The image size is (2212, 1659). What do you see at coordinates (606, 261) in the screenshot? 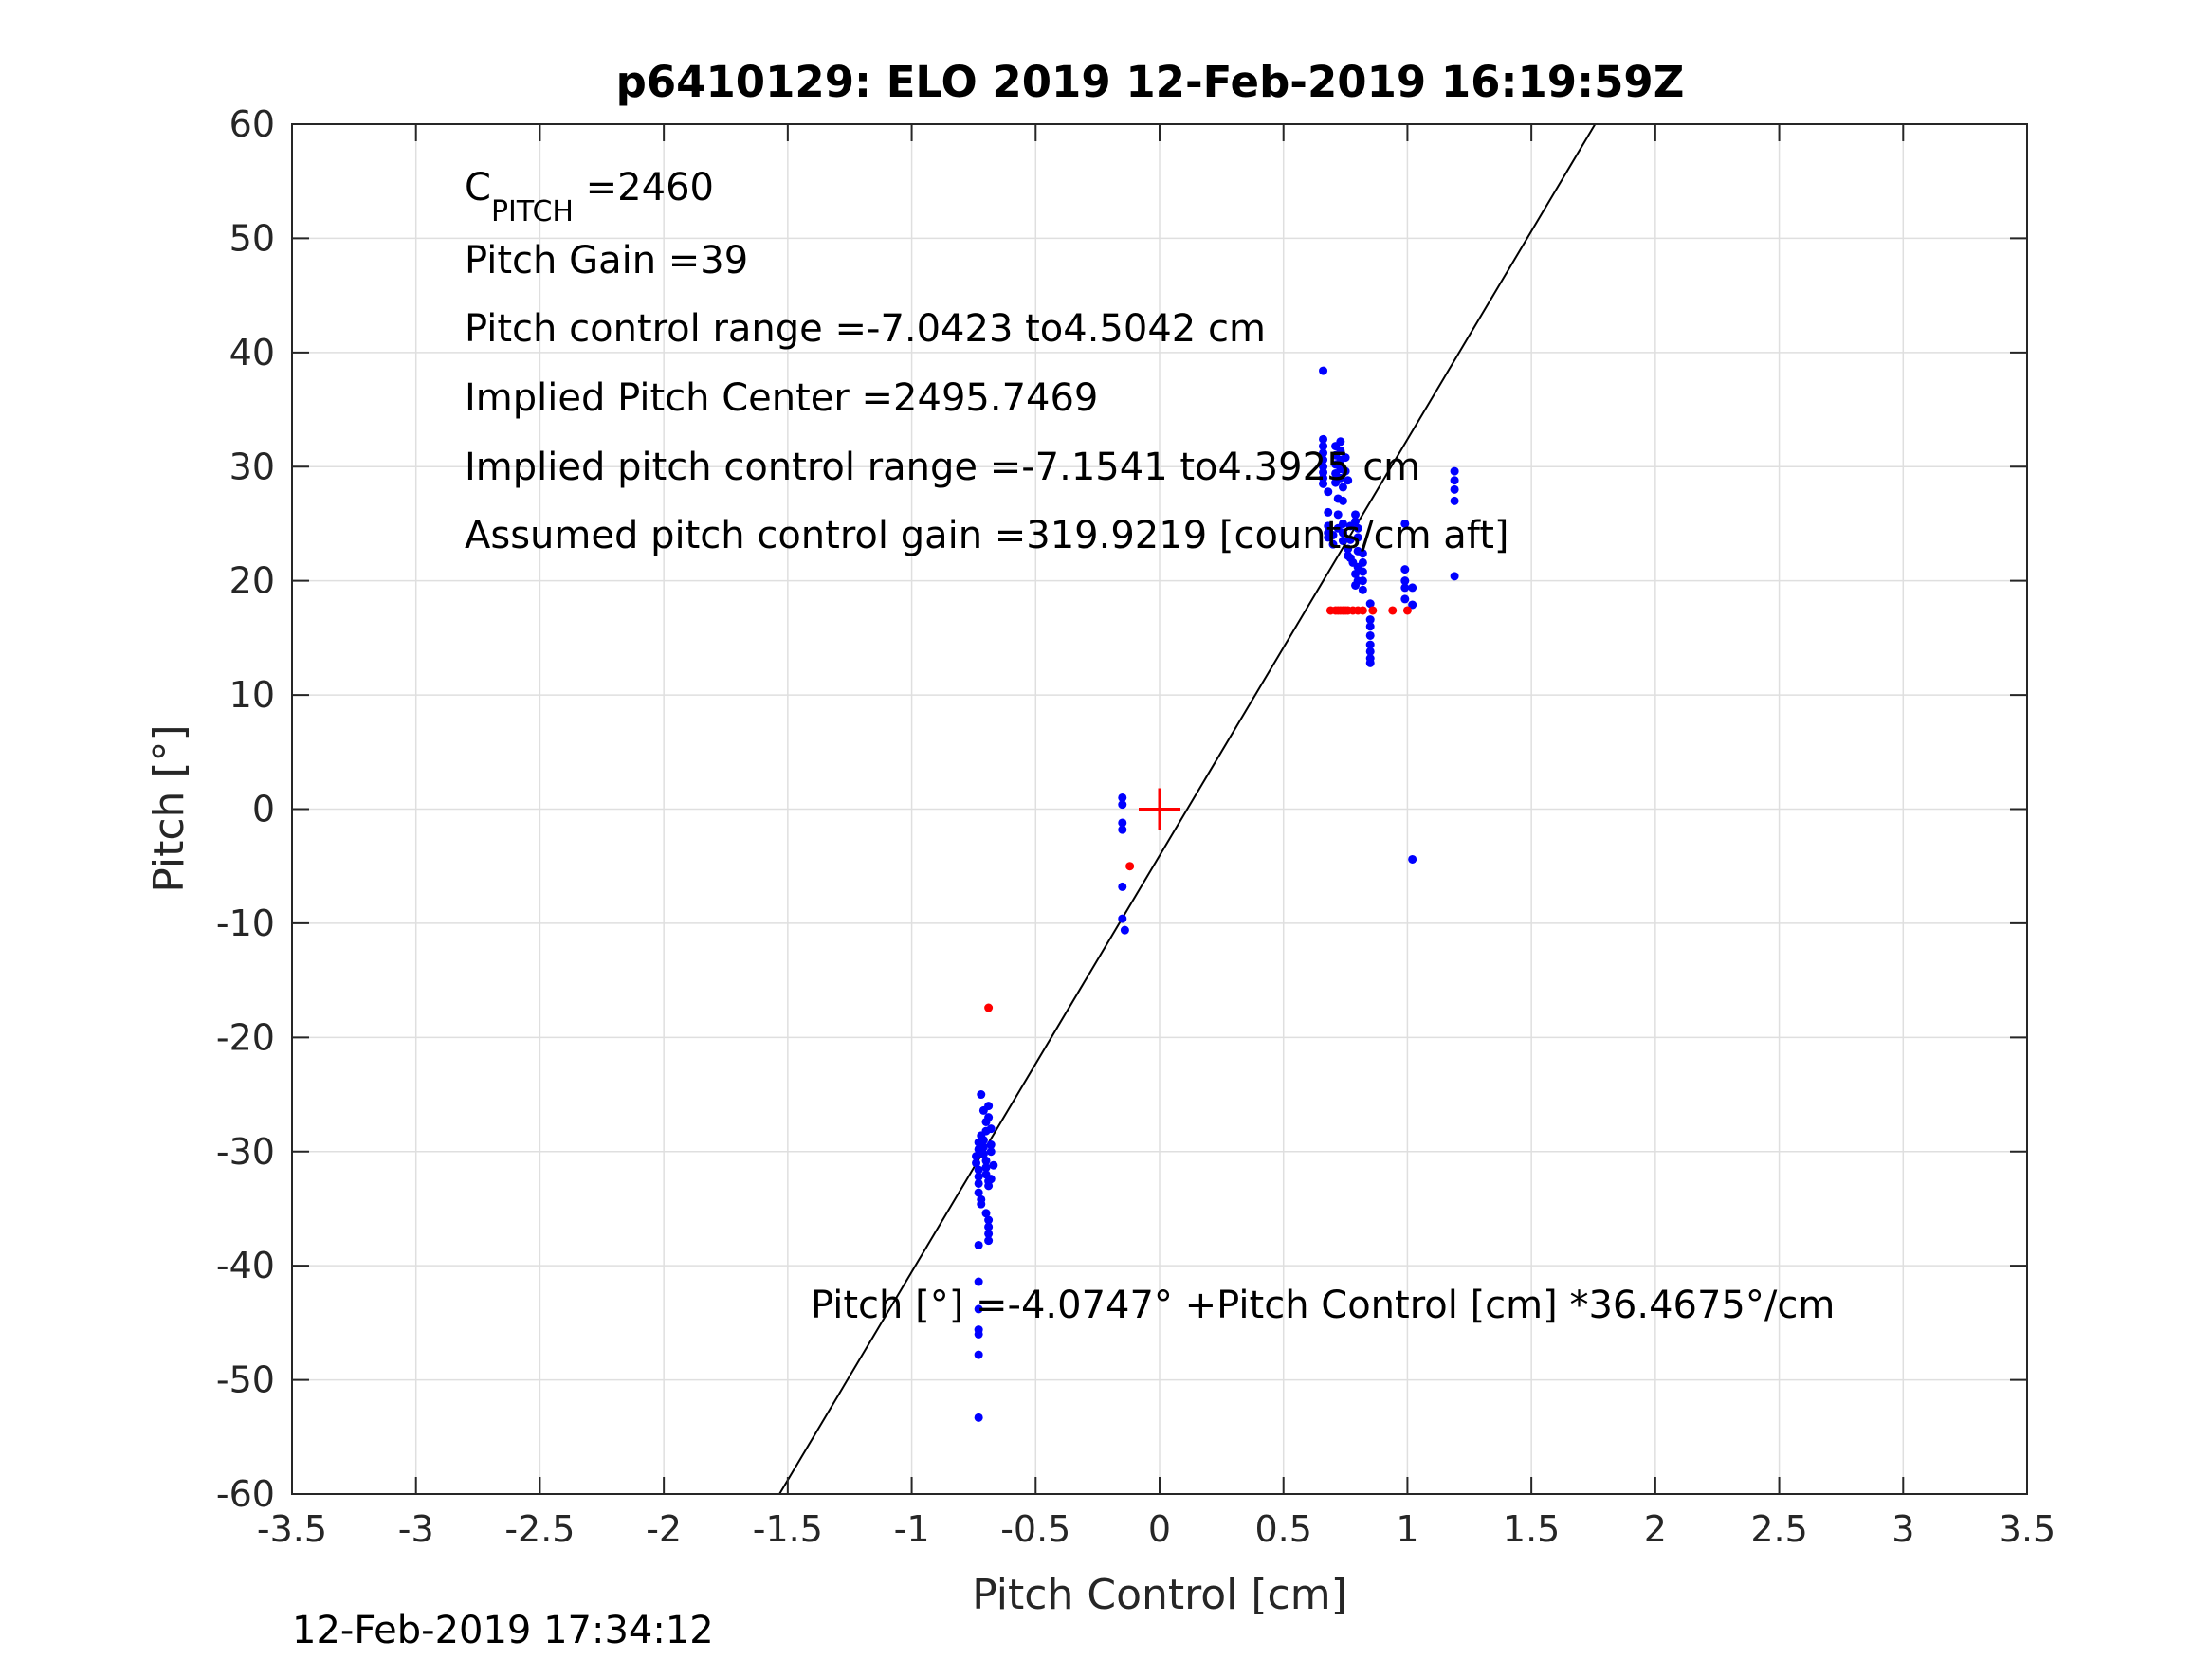
I see `annotation-pitch-gain: Pitch Gain =39` at bounding box center [606, 261].